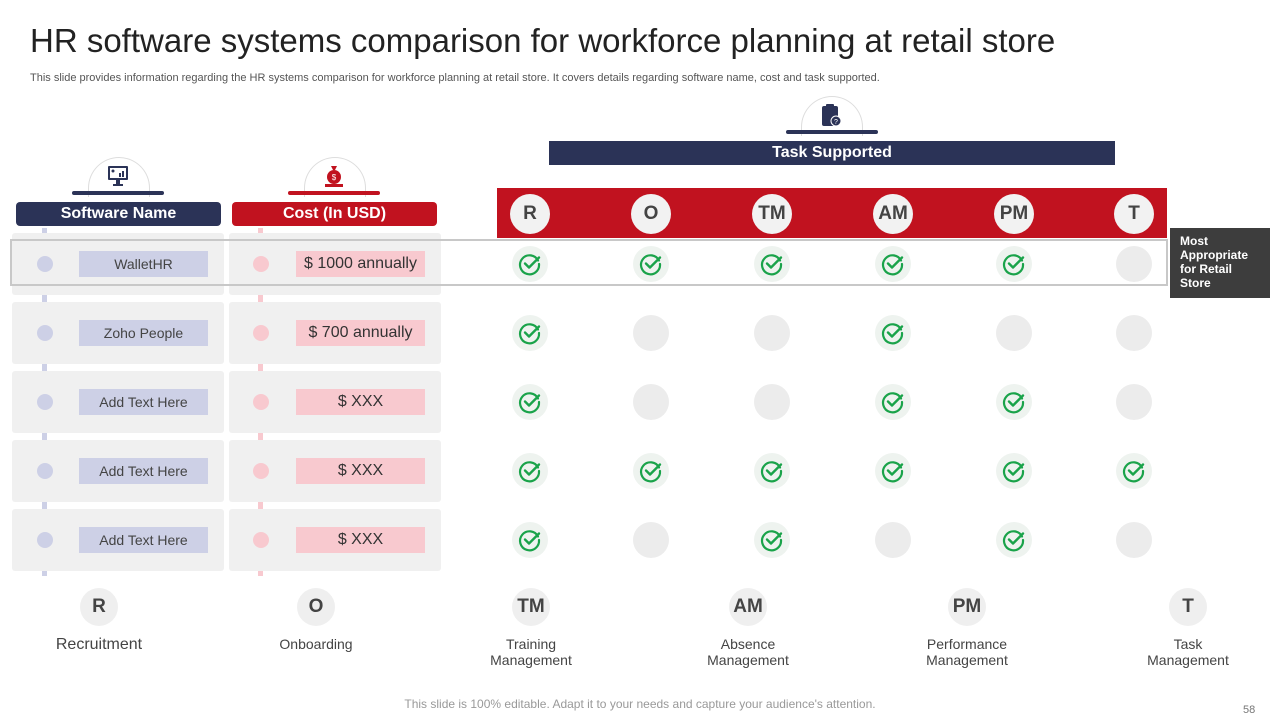 The width and height of the screenshot is (1280, 720). What do you see at coordinates (1188, 607) in the screenshot?
I see `legend-abbr: T` at bounding box center [1188, 607].